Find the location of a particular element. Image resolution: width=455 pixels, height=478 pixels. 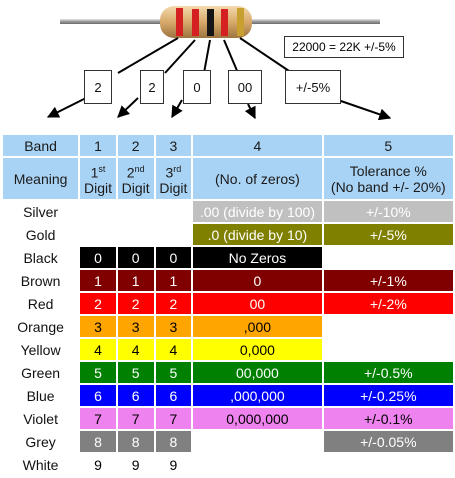

digit-1-cell: 5 is located at coordinates (98, 372).